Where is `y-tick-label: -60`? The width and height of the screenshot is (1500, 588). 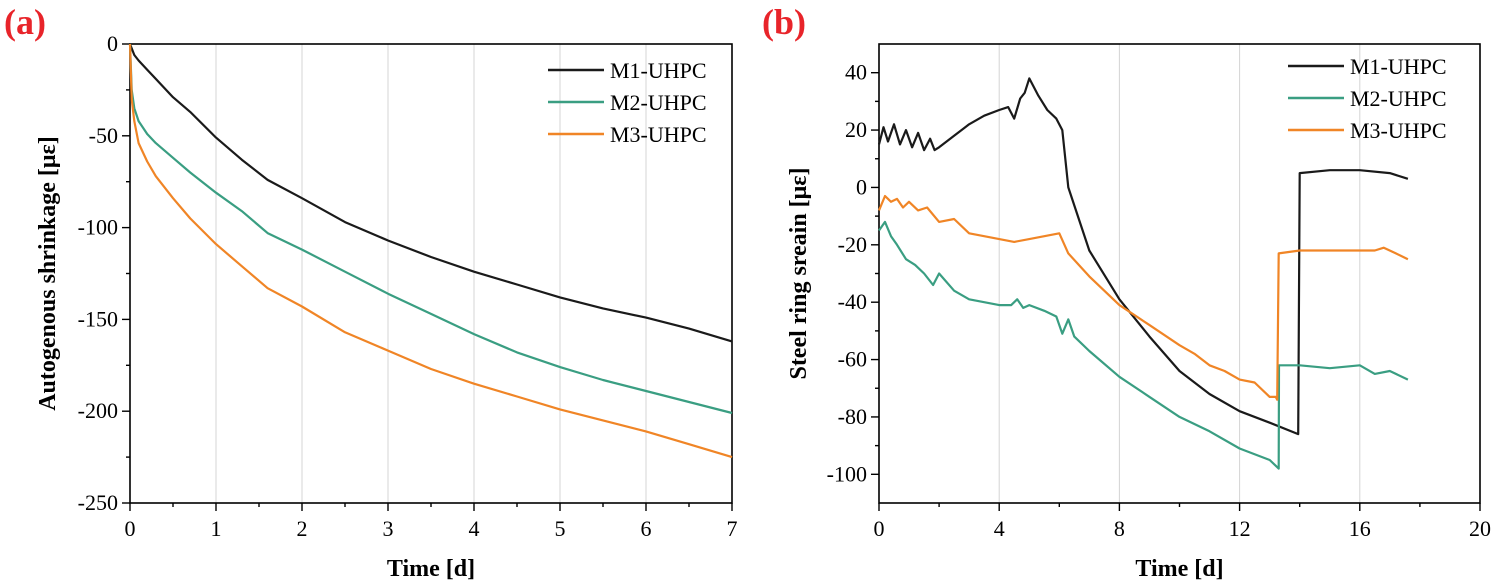 y-tick-label: -60 is located at coordinates (852, 359).